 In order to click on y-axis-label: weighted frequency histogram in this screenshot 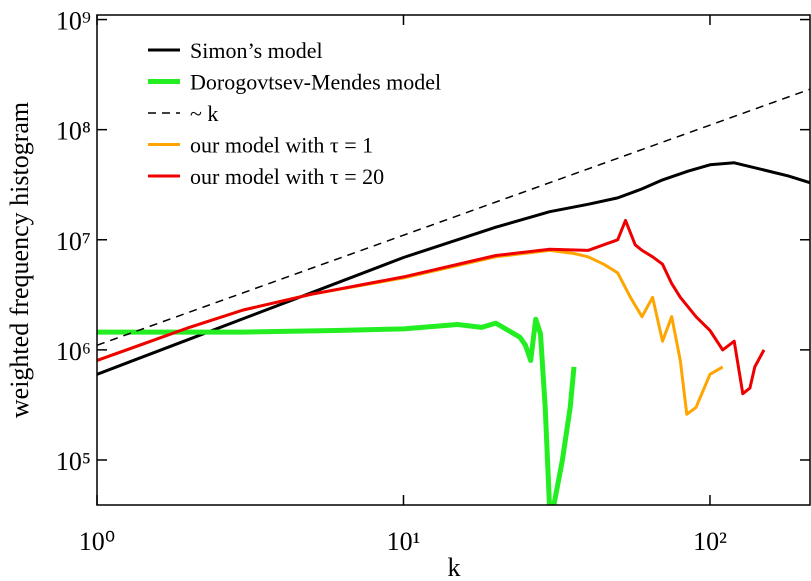, I will do `click(19, 260)`.